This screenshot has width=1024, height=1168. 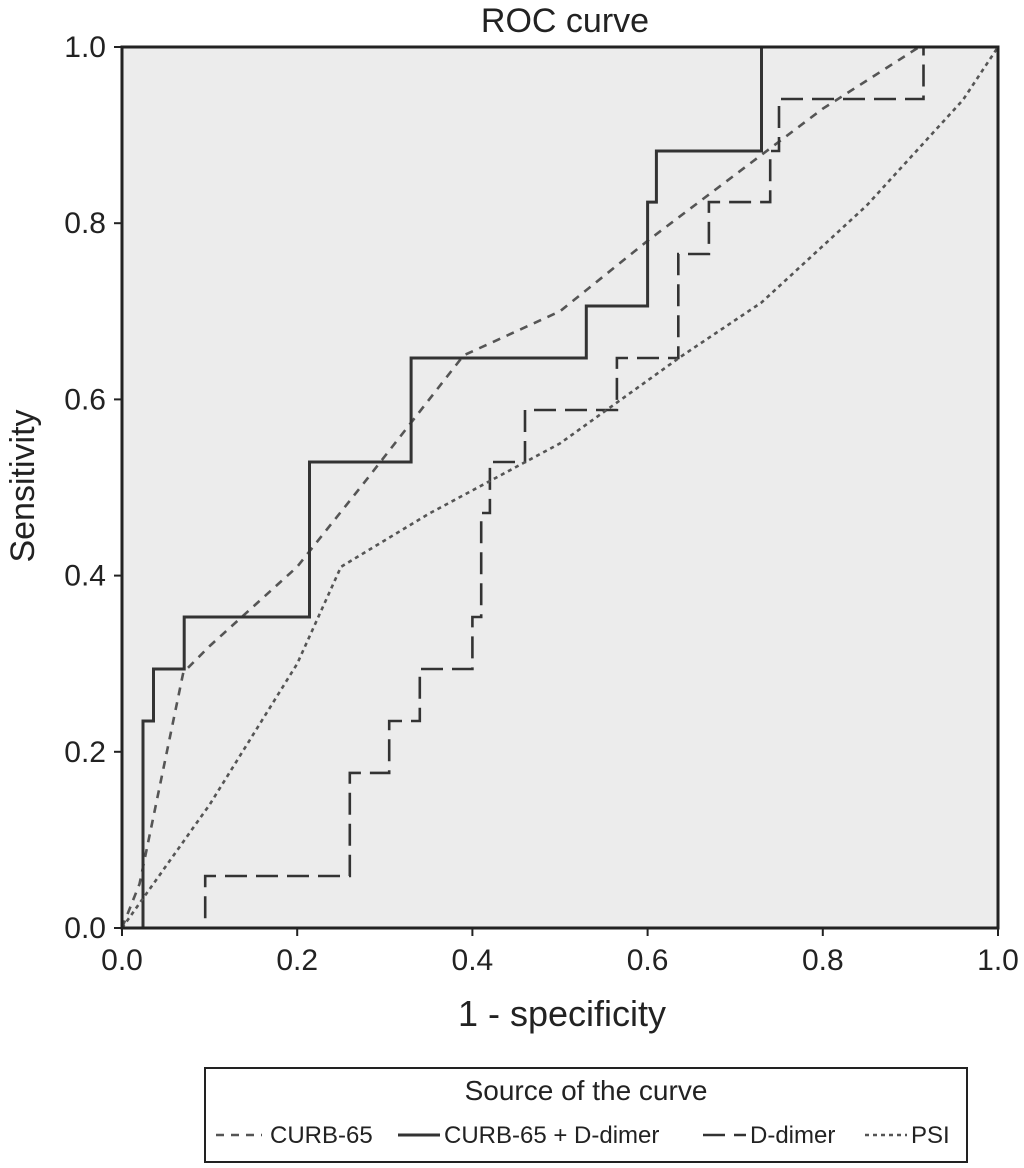 I want to click on legend-box, so click(x=586, y=1115).